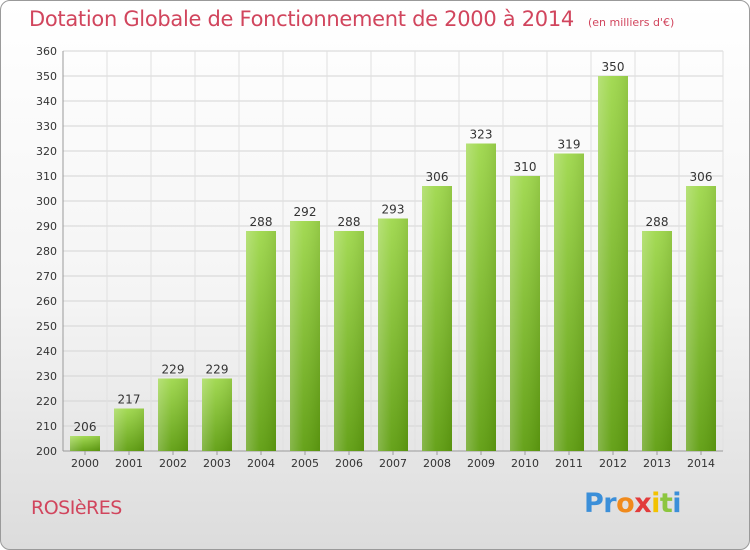  I want to click on value-label-2000: 206, so click(85, 427).